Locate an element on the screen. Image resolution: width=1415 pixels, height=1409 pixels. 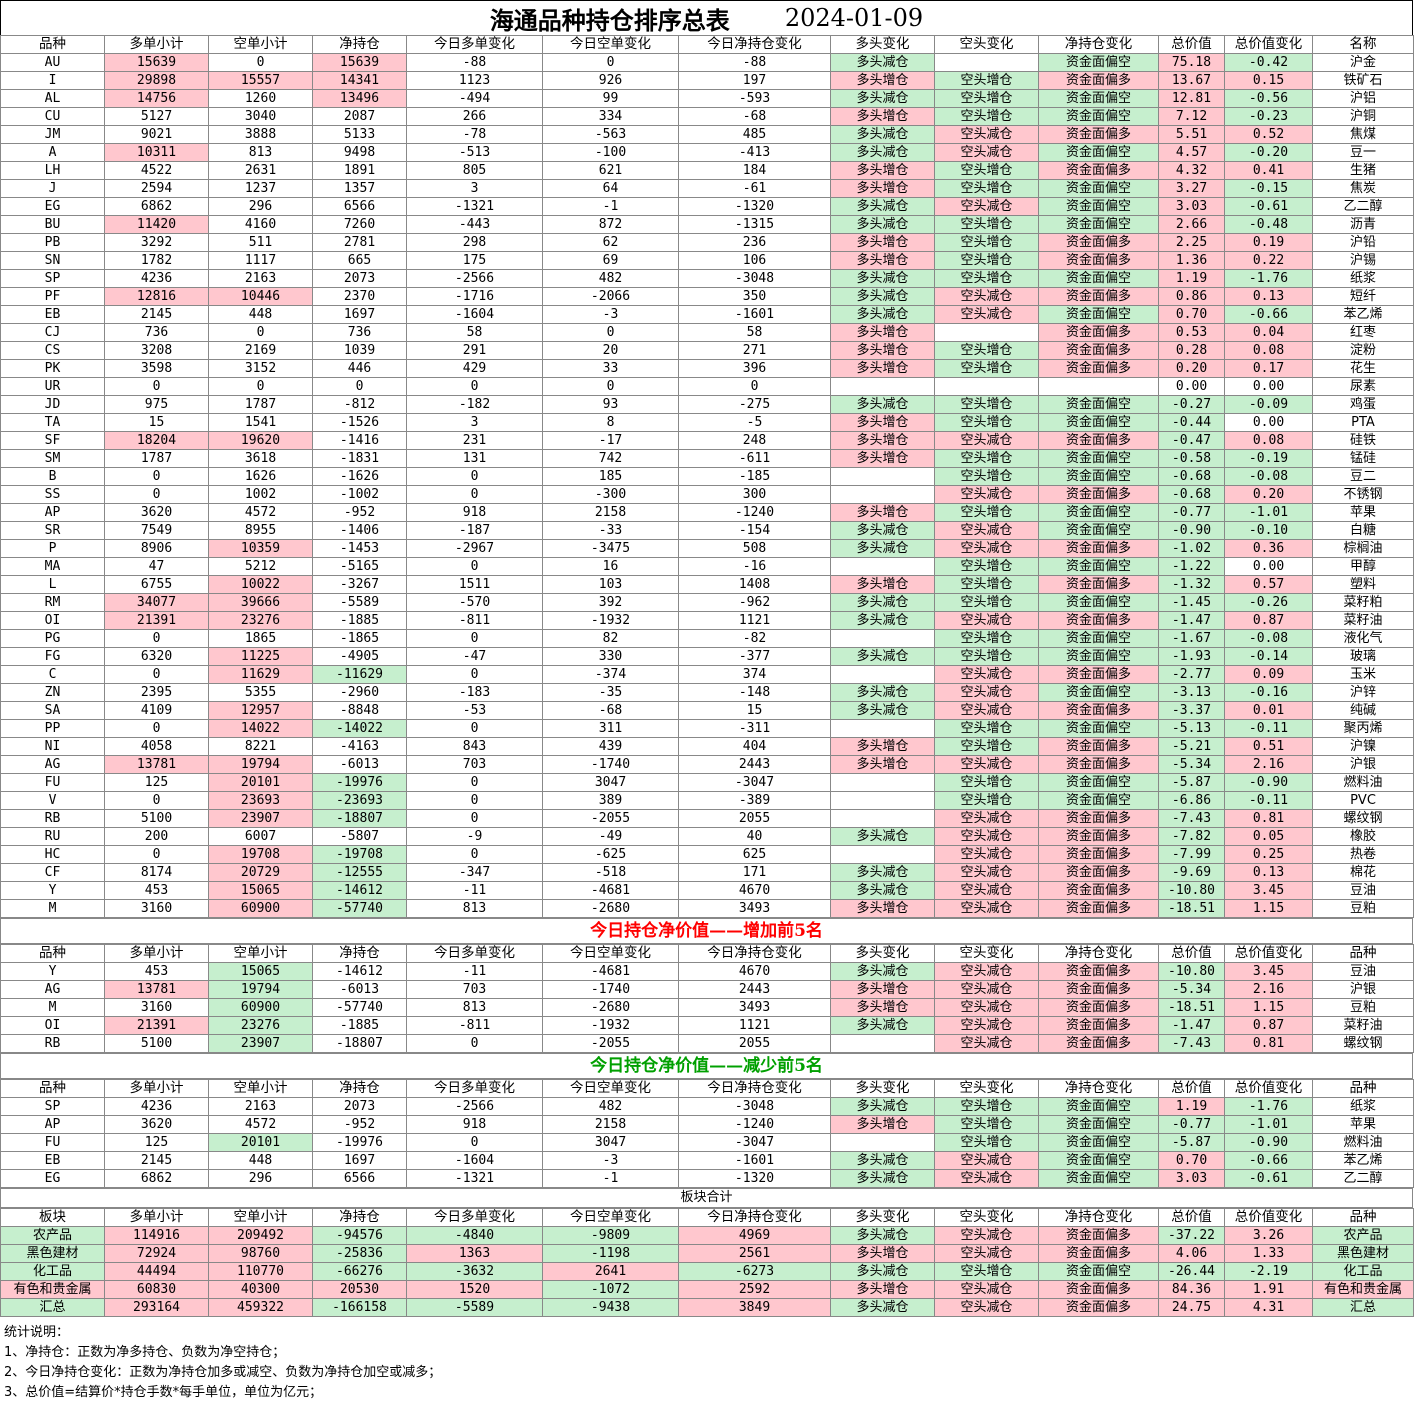
cell-net-change: 171 is located at coordinates (754, 872).